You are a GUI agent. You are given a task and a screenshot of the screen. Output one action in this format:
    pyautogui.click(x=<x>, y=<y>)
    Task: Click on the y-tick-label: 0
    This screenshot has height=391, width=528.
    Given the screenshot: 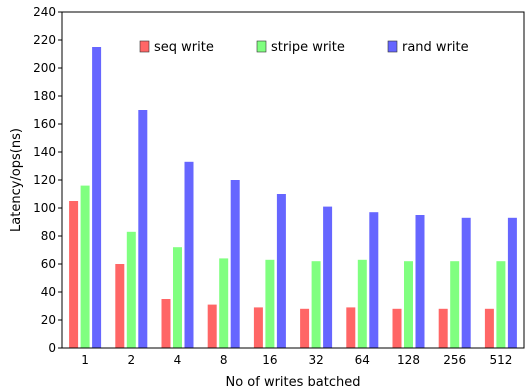 What is the action you would take?
    pyautogui.click(x=52, y=348)
    